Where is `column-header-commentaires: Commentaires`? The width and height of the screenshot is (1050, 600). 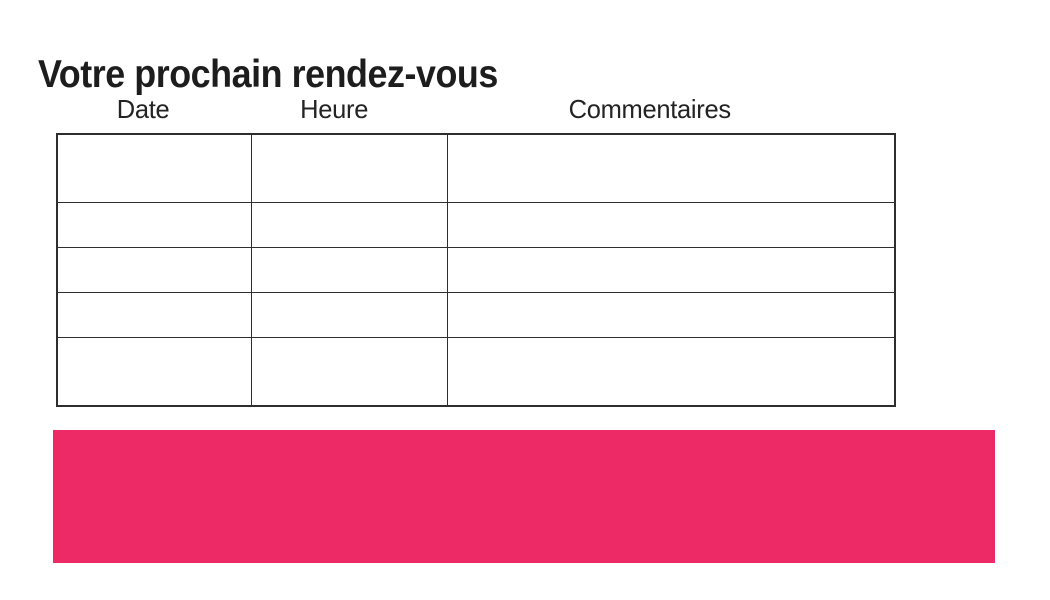 column-header-commentaires: Commentaires is located at coordinates (649, 109).